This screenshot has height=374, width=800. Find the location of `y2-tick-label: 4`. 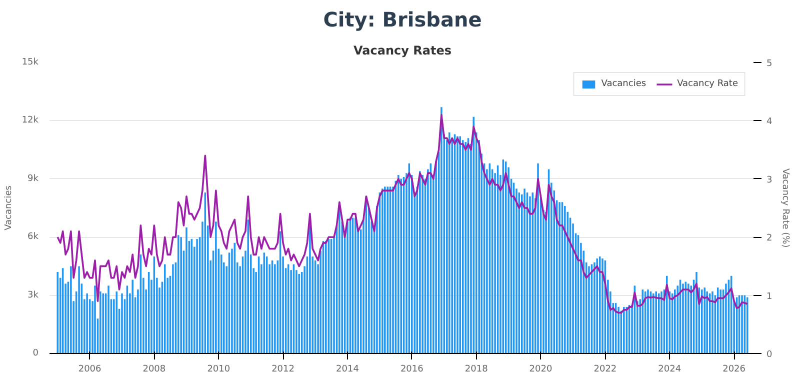

y2-tick-label: 4 is located at coordinates (769, 122).